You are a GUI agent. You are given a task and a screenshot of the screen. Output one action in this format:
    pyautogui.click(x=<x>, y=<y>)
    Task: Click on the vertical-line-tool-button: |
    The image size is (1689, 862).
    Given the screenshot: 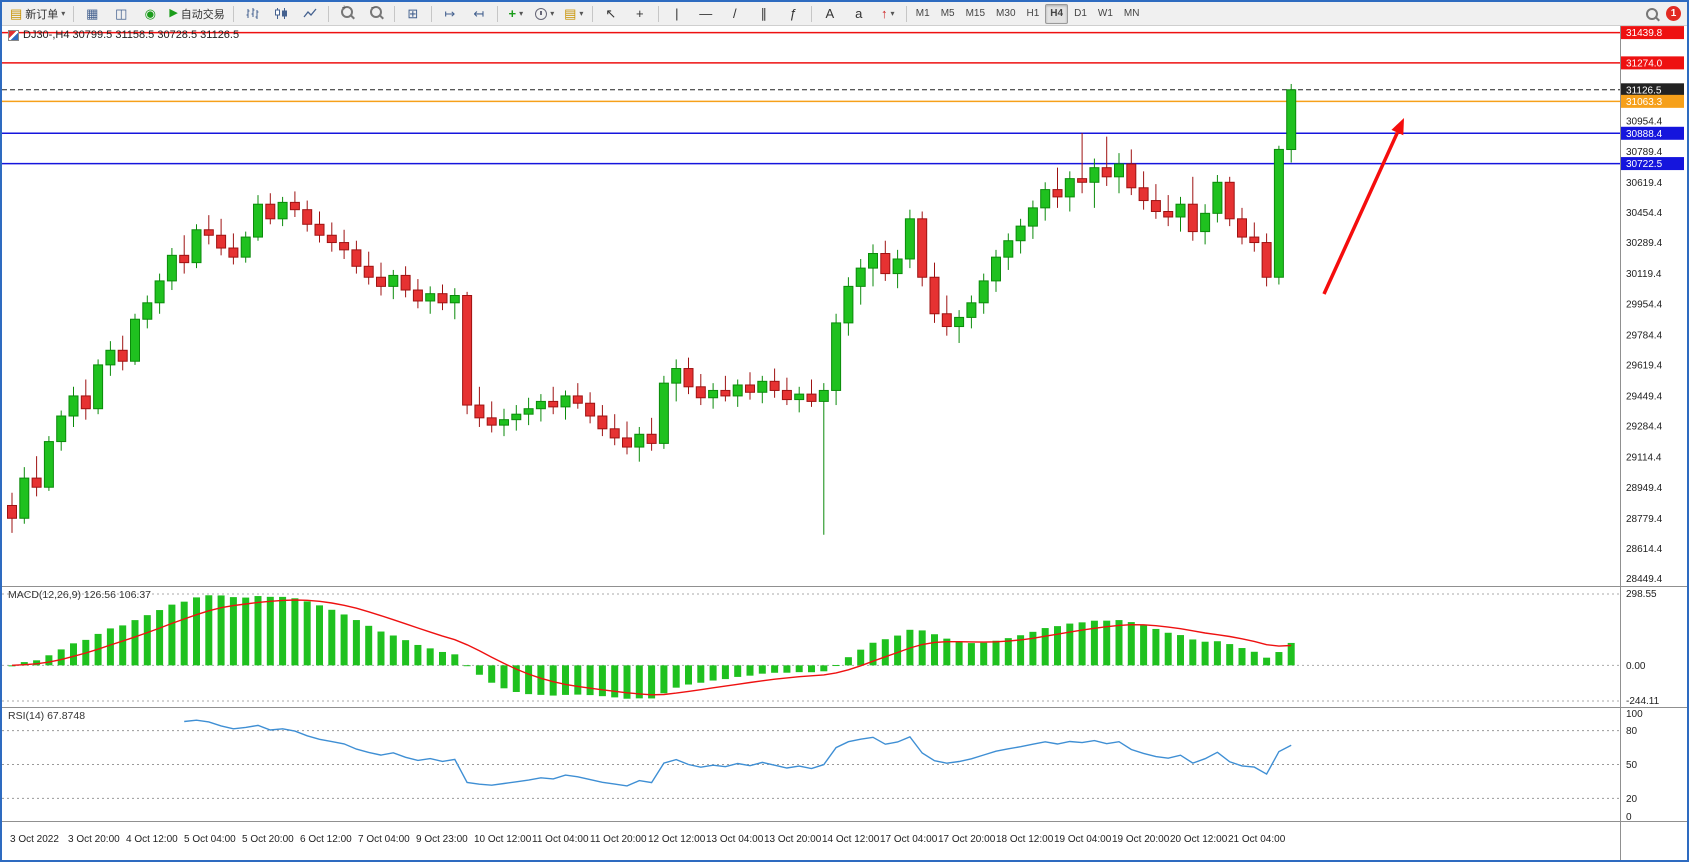 What is the action you would take?
    pyautogui.click(x=677, y=14)
    